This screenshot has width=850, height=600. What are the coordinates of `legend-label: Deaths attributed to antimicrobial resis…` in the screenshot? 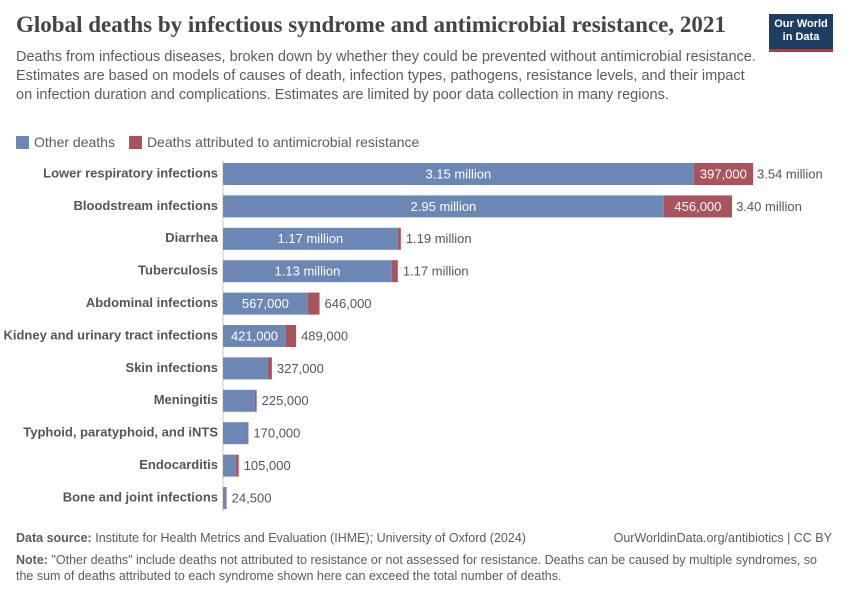 It's located at (283, 142).